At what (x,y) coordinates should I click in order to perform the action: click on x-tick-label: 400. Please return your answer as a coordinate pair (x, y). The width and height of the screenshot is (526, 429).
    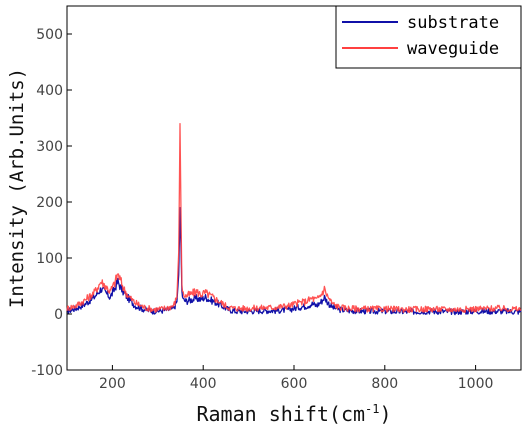
    Looking at the image, I should click on (203, 384).